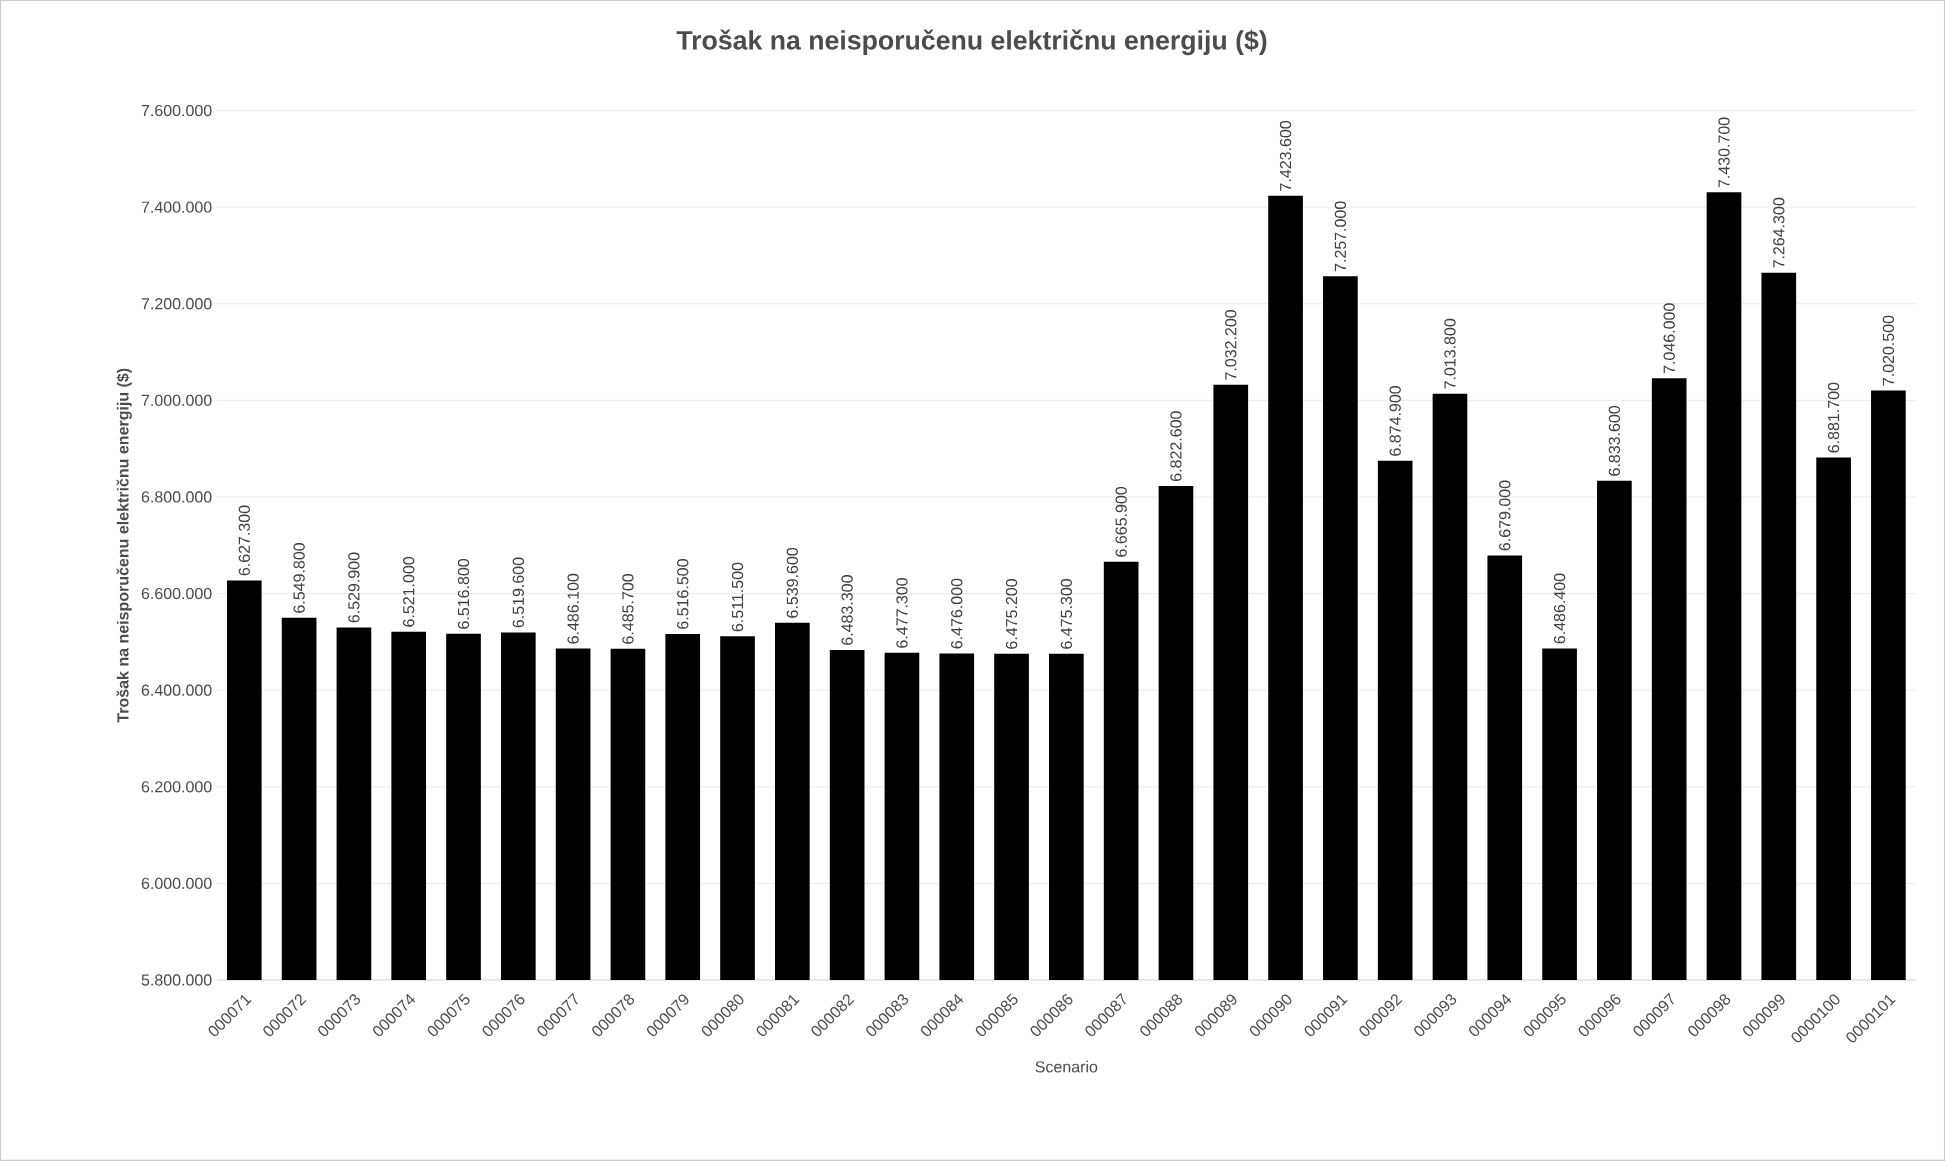 This screenshot has height=1161, width=1945. What do you see at coordinates (463, 593) in the screenshot?
I see `data-label: 6.516.800` at bounding box center [463, 593].